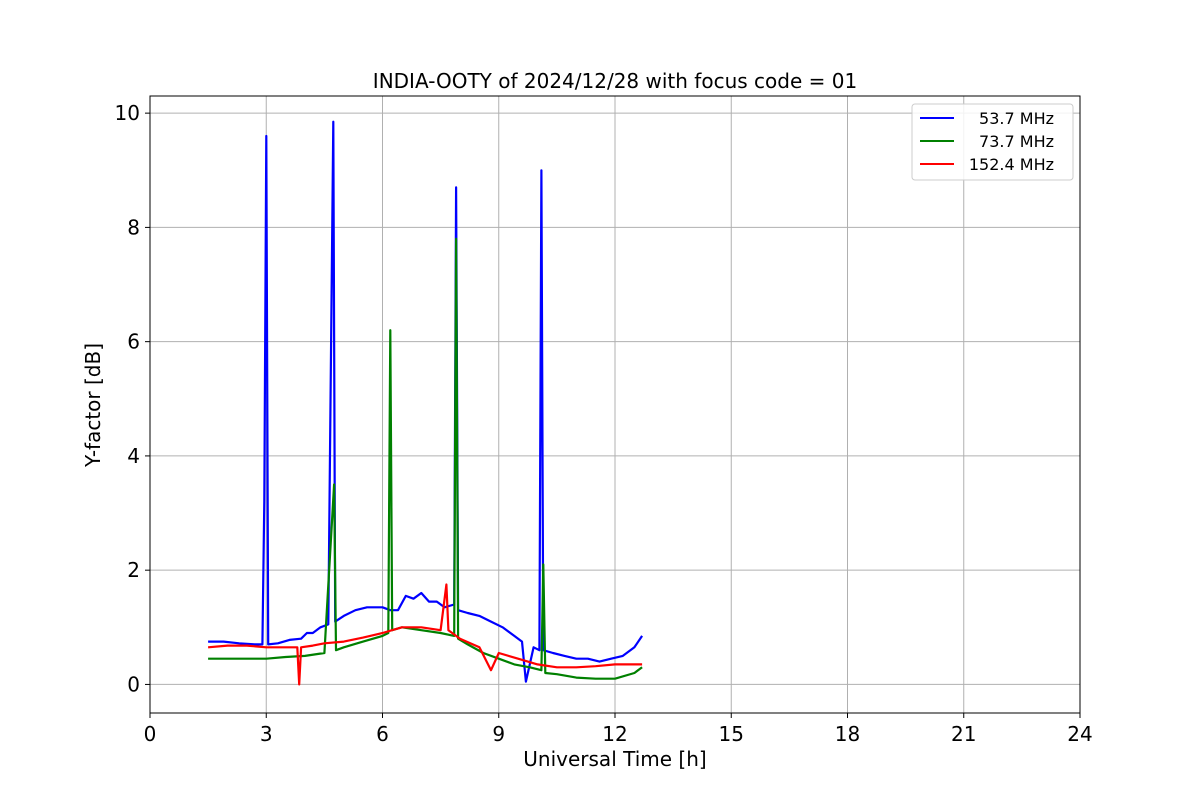 The image size is (1200, 800). Describe the element at coordinates (498, 734) in the screenshot. I see `x-tick-label: 9` at that location.